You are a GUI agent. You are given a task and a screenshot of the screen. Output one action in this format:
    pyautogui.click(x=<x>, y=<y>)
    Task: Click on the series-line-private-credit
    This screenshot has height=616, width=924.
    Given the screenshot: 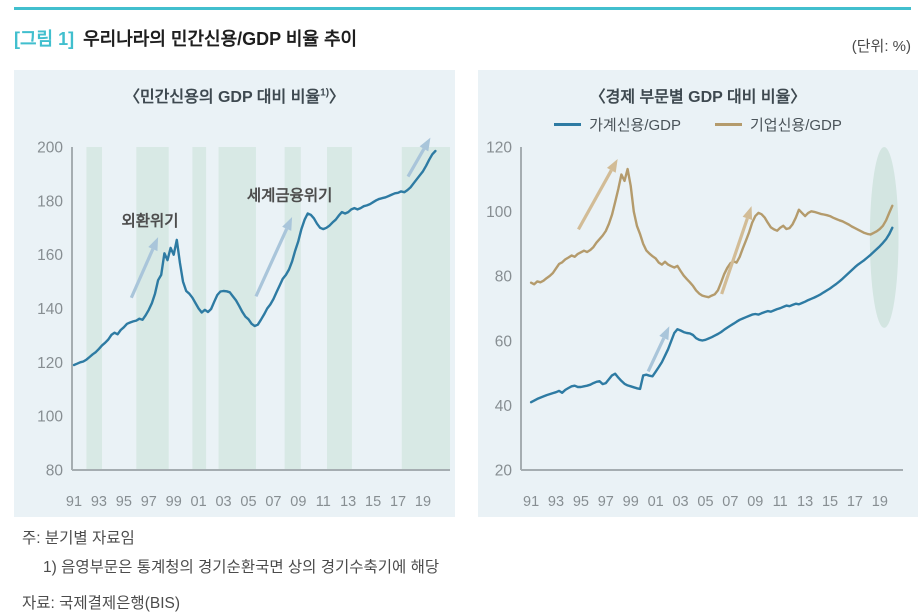 What is the action you would take?
    pyautogui.click(x=254, y=258)
    